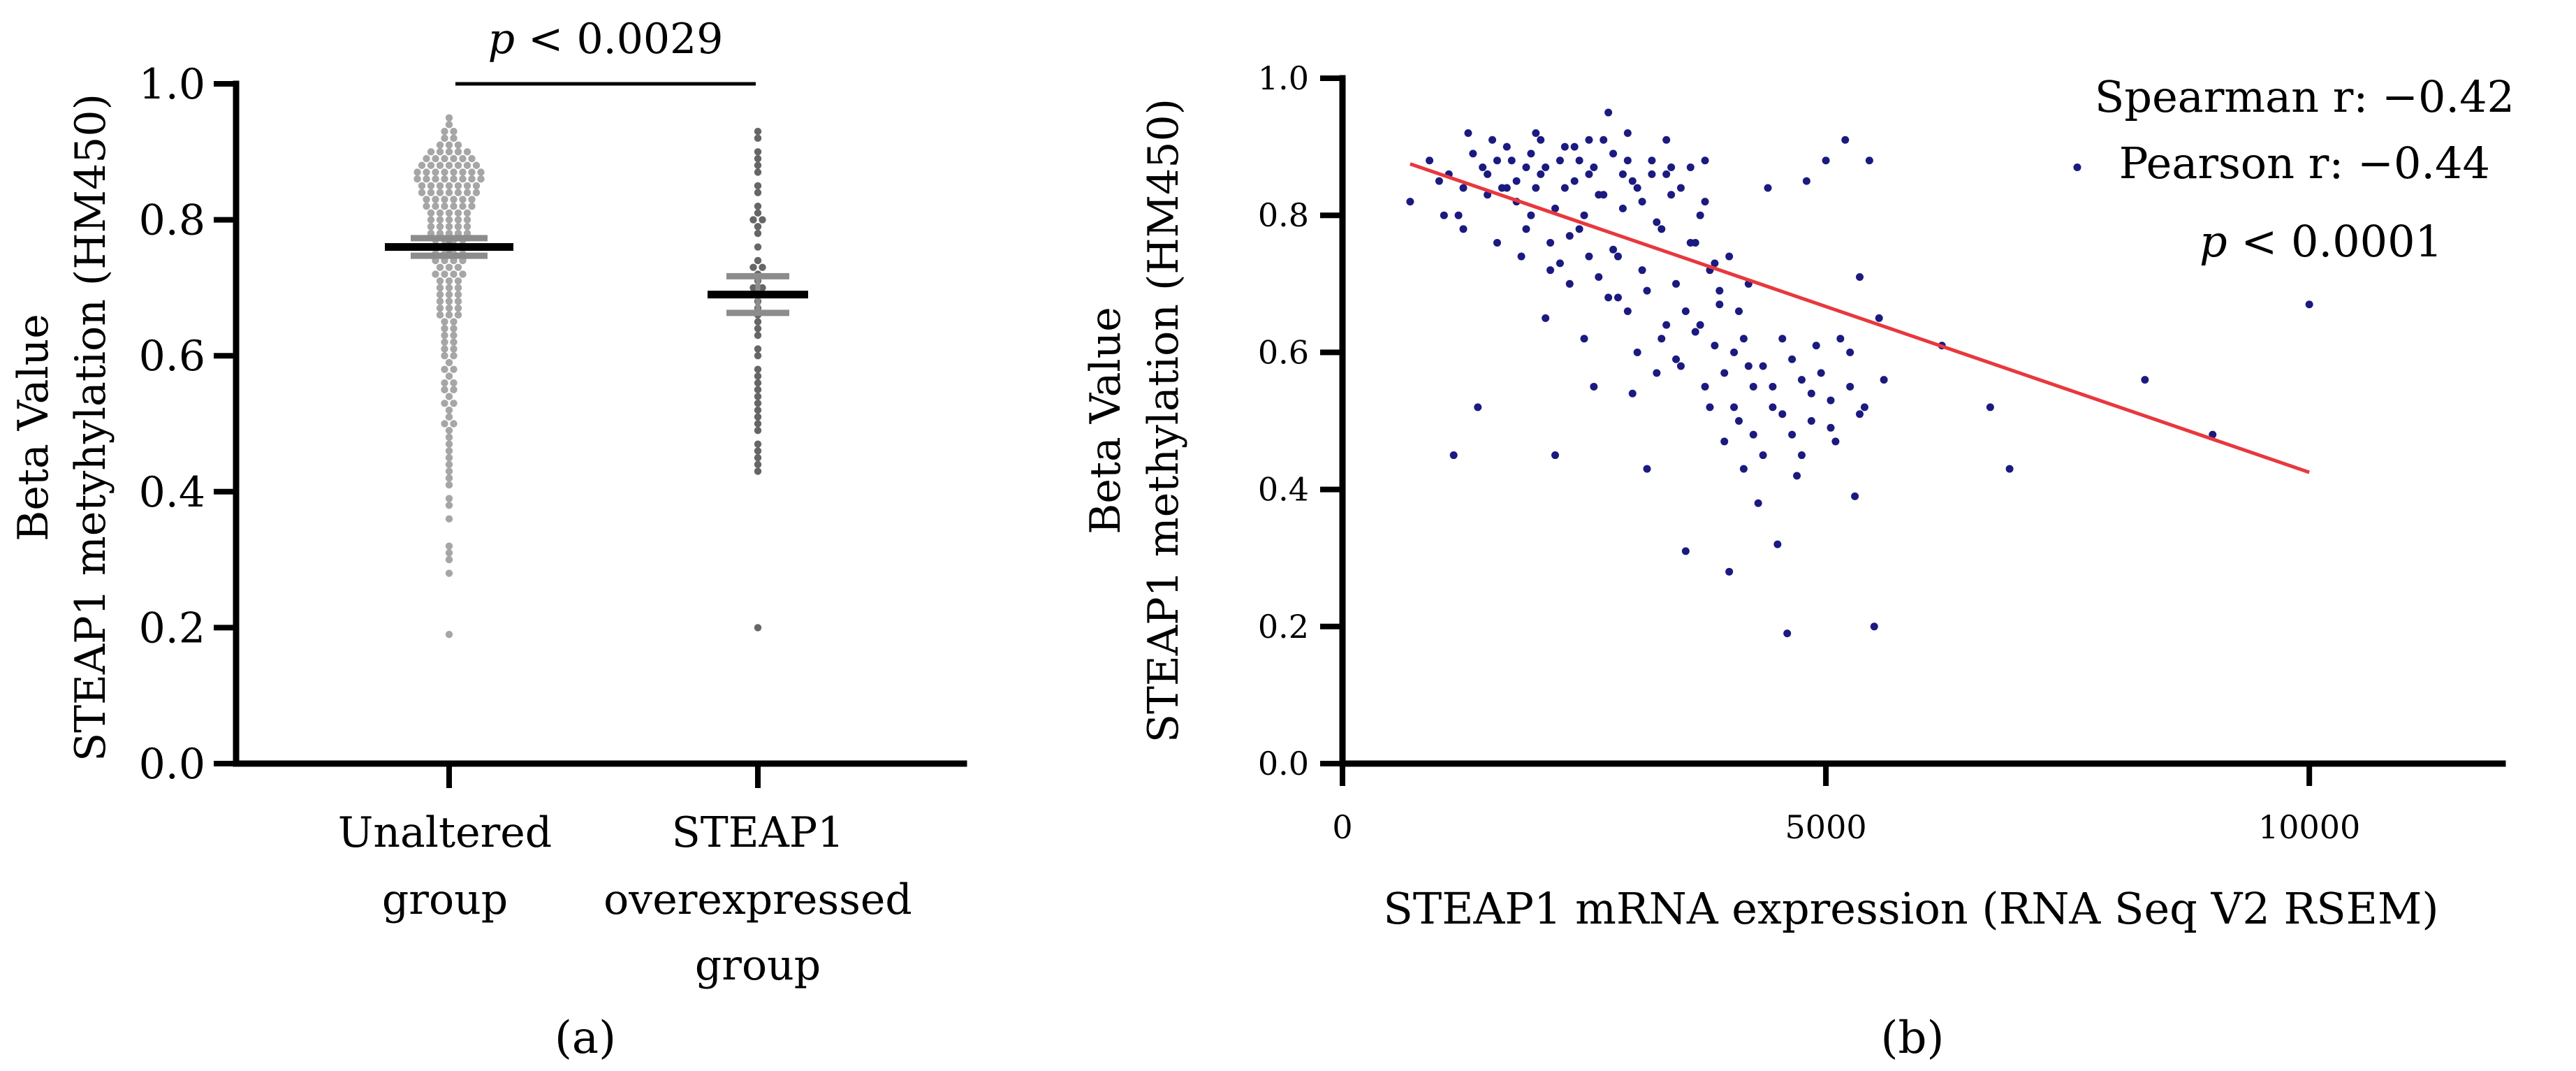 The width and height of the screenshot is (2576, 1071). Describe the element at coordinates (172, 356) in the screenshot. I see `panel-a-y-tick-label: 0.6` at that location.